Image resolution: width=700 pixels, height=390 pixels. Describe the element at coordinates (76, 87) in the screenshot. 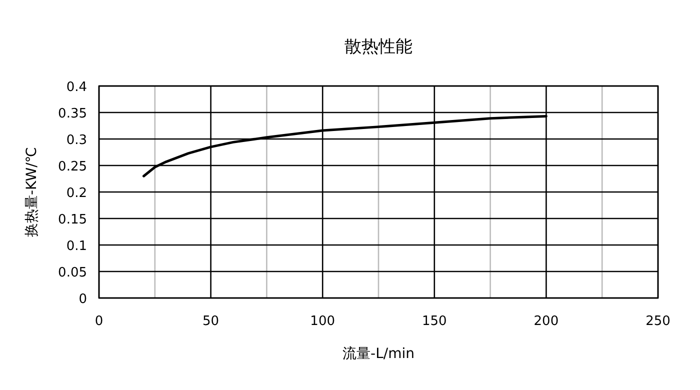

I see `y-tick-label: 0.4` at that location.